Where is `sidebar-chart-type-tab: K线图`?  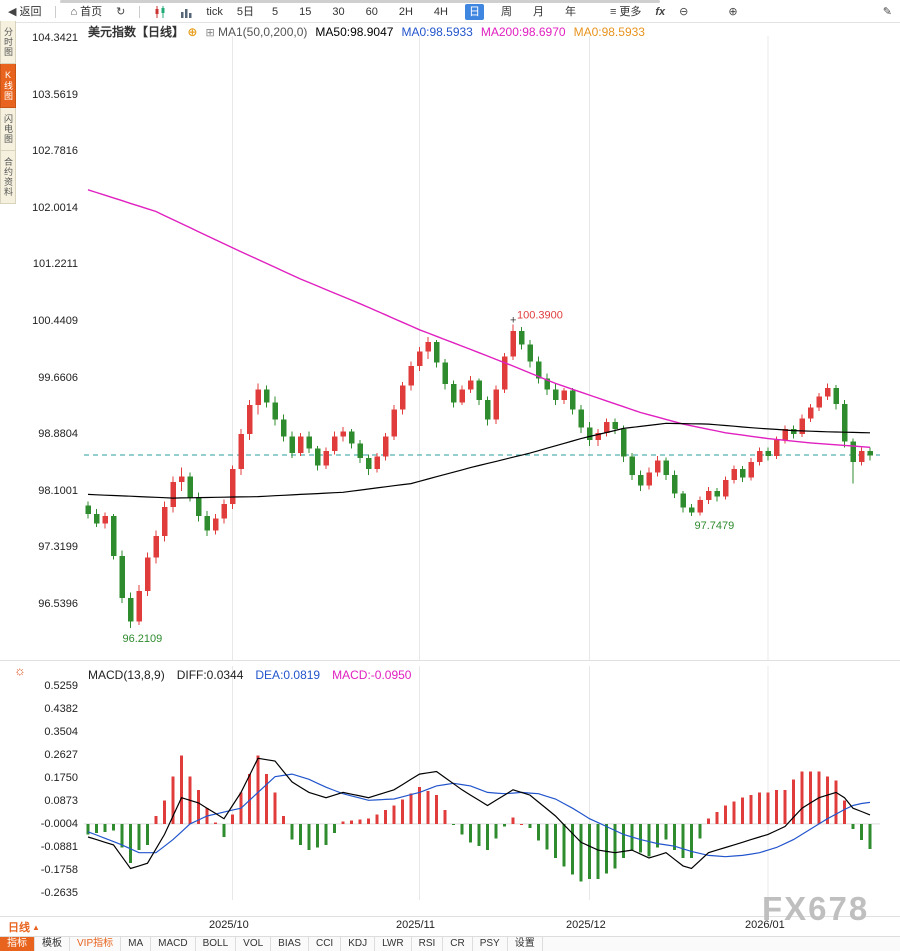
sidebar-chart-type-tab: K线图 is located at coordinates (8, 86).